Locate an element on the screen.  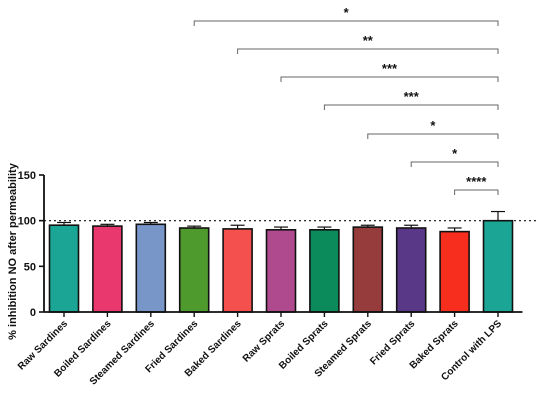
bar-baked-sardines is located at coordinates (237, 270).